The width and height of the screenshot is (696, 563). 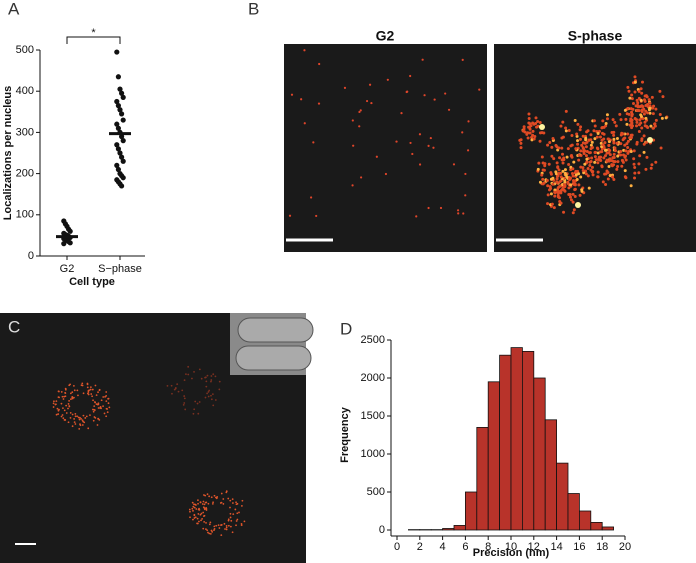 What do you see at coordinates (25, 50) in the screenshot?
I see `y-tick-label: 500` at bounding box center [25, 50].